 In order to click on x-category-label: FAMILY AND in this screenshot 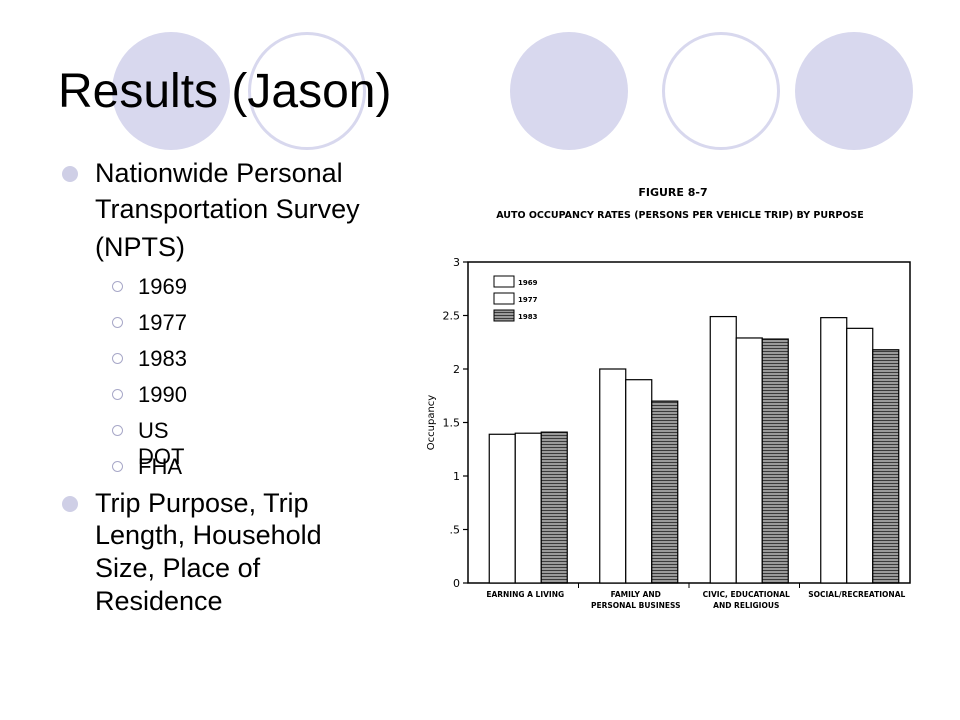, I will do `click(636, 594)`.